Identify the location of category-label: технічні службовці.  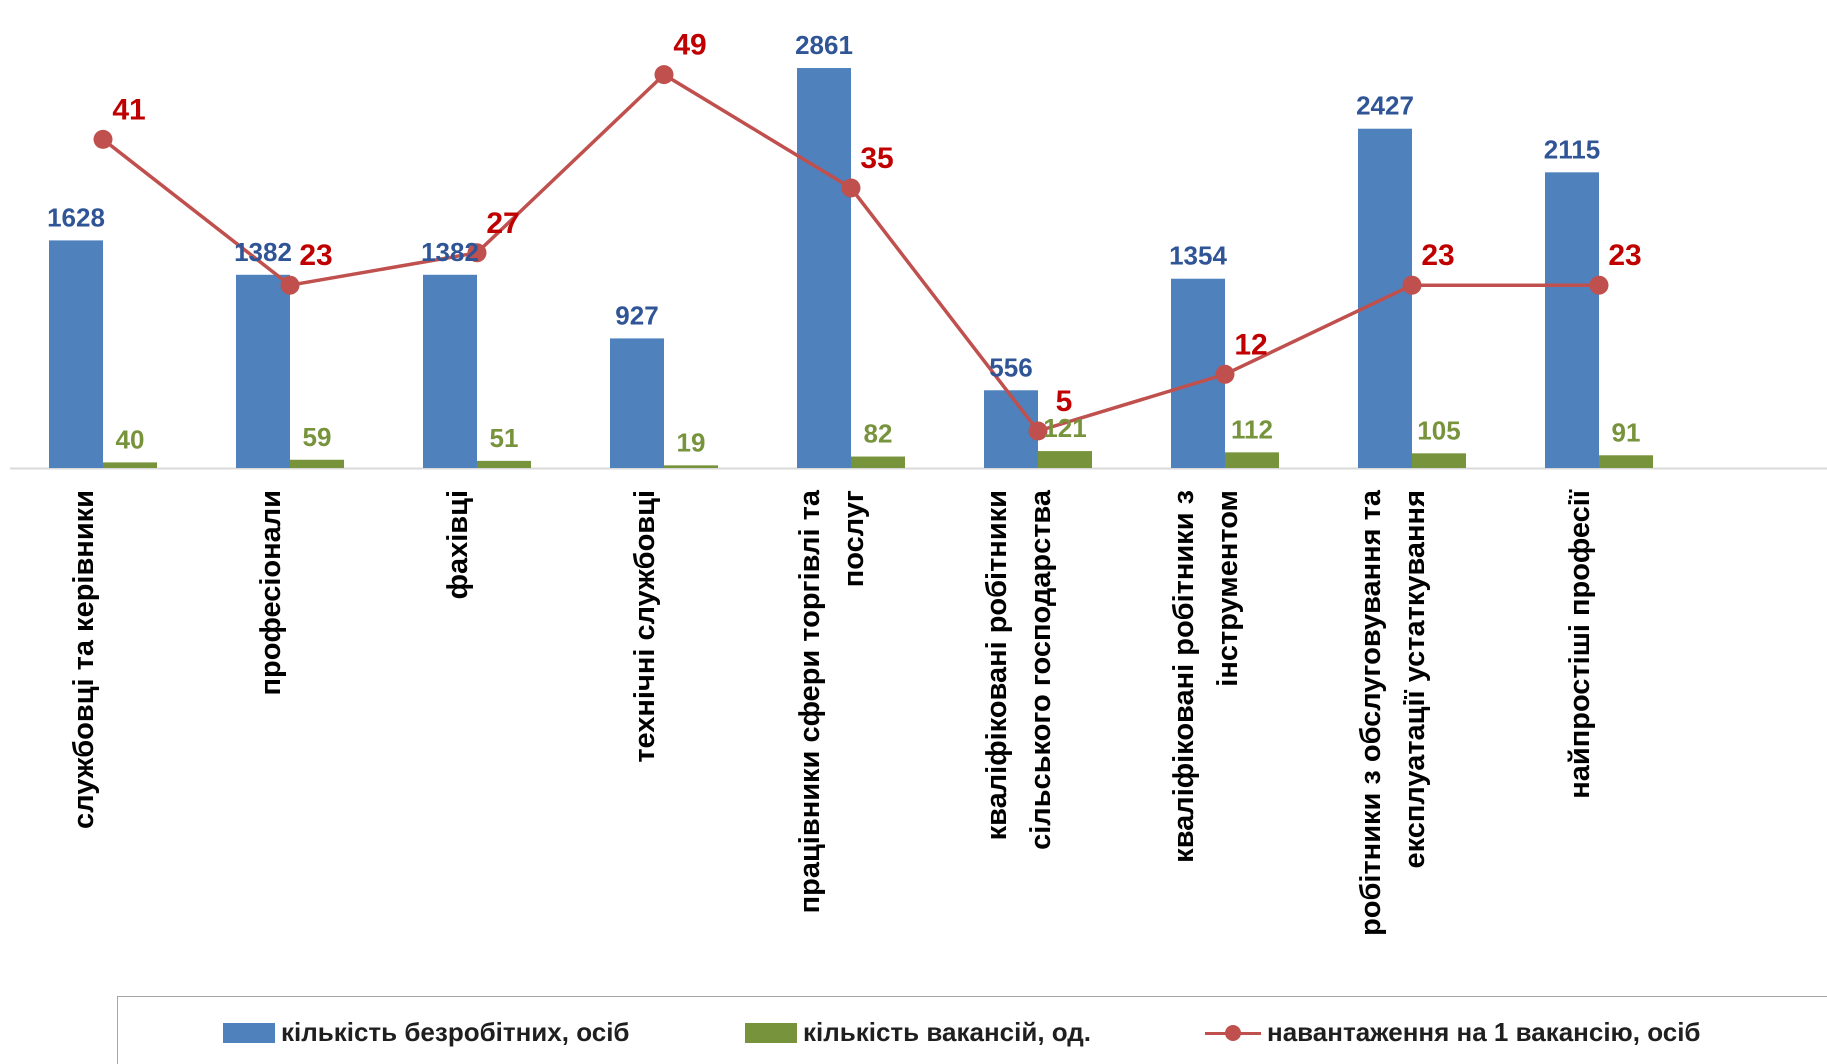
(645, 626).